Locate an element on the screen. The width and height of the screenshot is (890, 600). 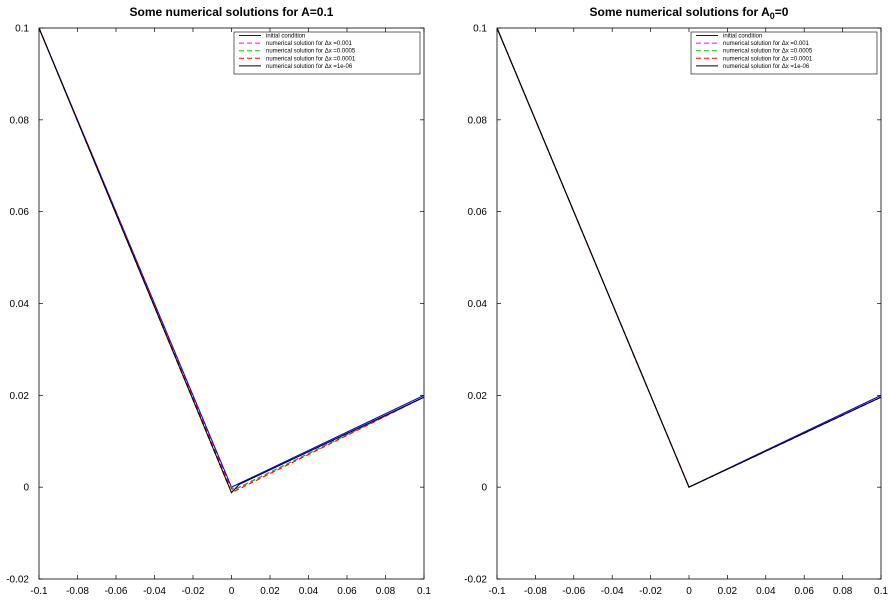
chart-title-subscript: 0 is located at coordinates (772, 16).